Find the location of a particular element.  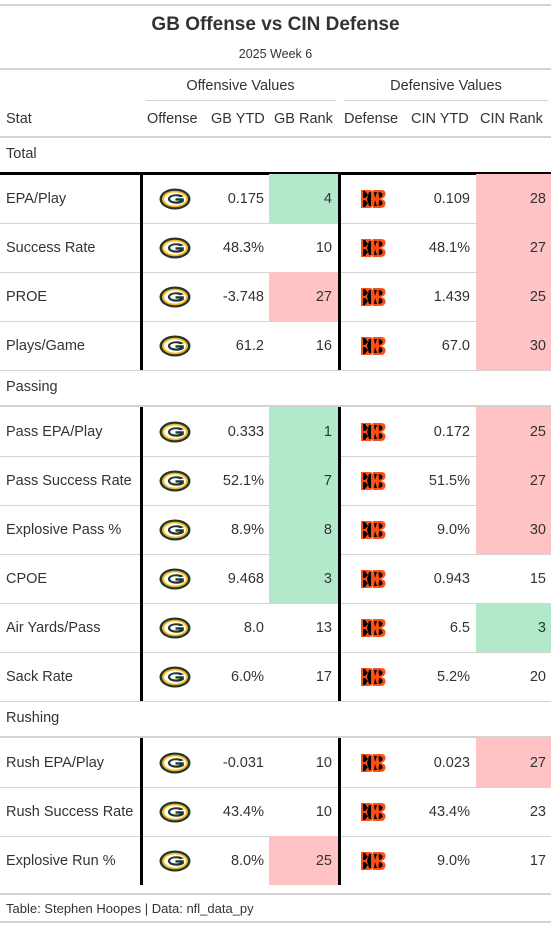

stat-name: Explosive Pass % is located at coordinates (64, 529).